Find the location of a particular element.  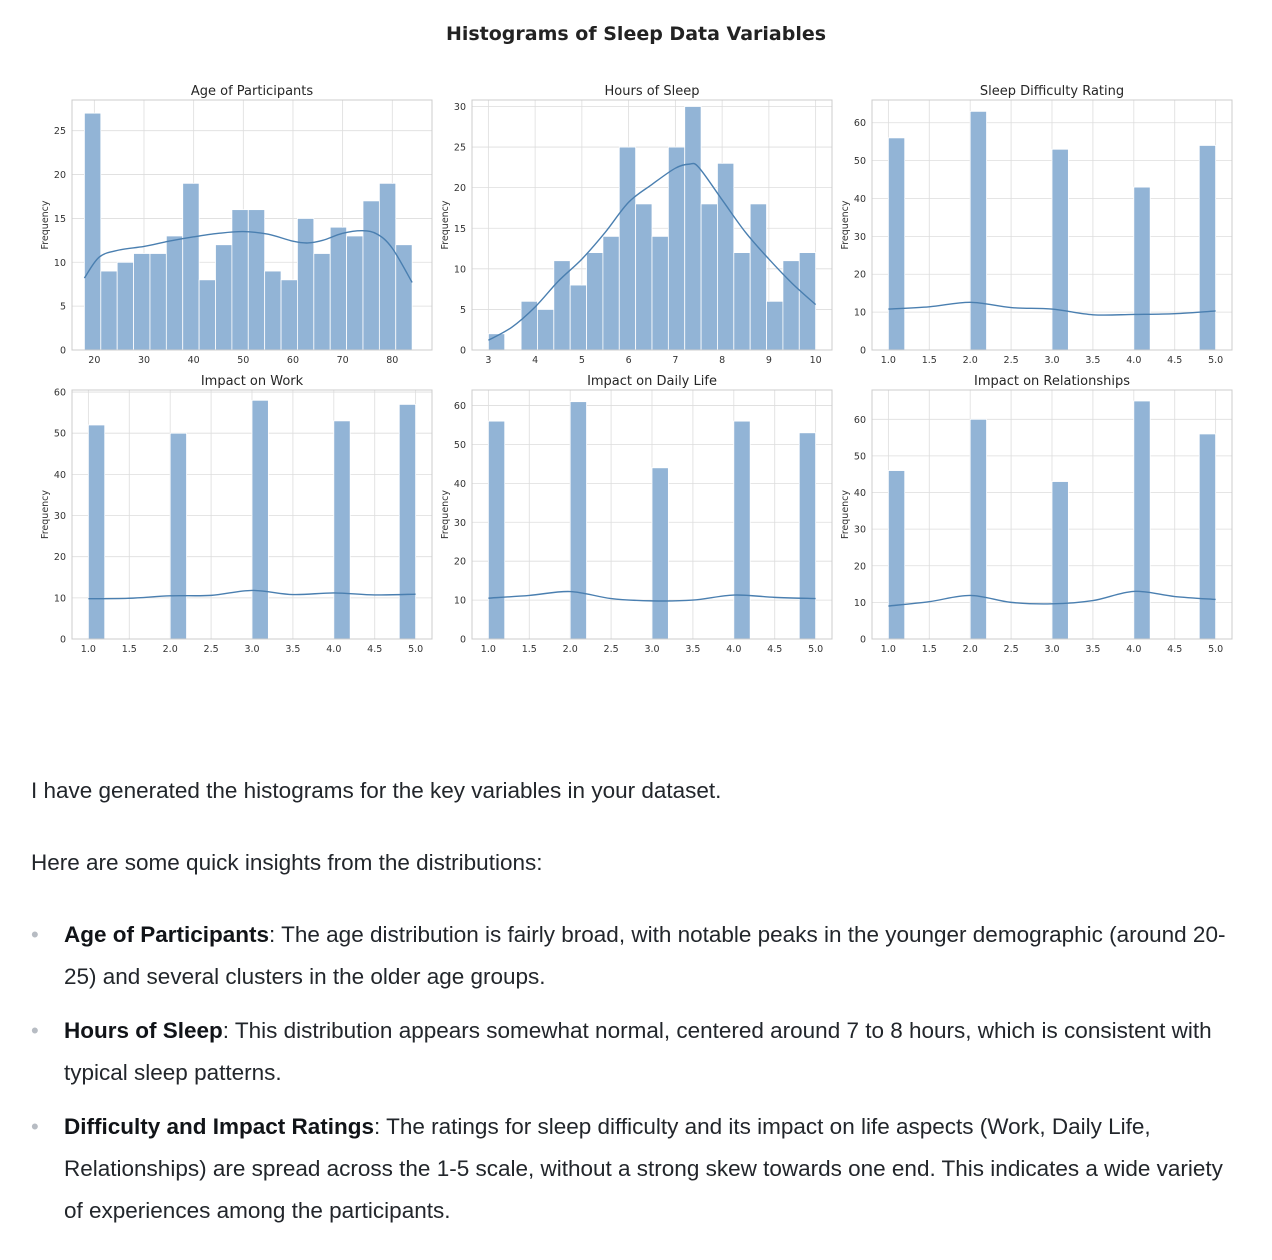

x-tick-label: 80 is located at coordinates (392, 360).